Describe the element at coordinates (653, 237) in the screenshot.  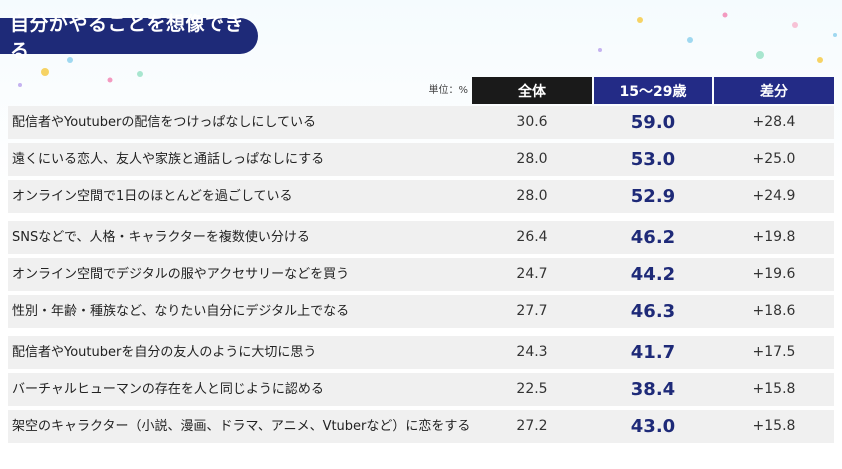
I see `value-15-29: 46.2` at that location.